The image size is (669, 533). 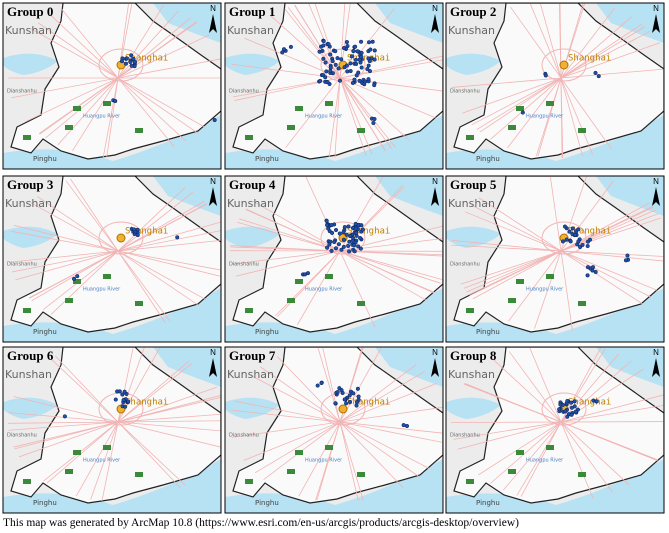 What do you see at coordinates (488, 332) in the screenshot?
I see `map-label: Pinghu` at bounding box center [488, 332].